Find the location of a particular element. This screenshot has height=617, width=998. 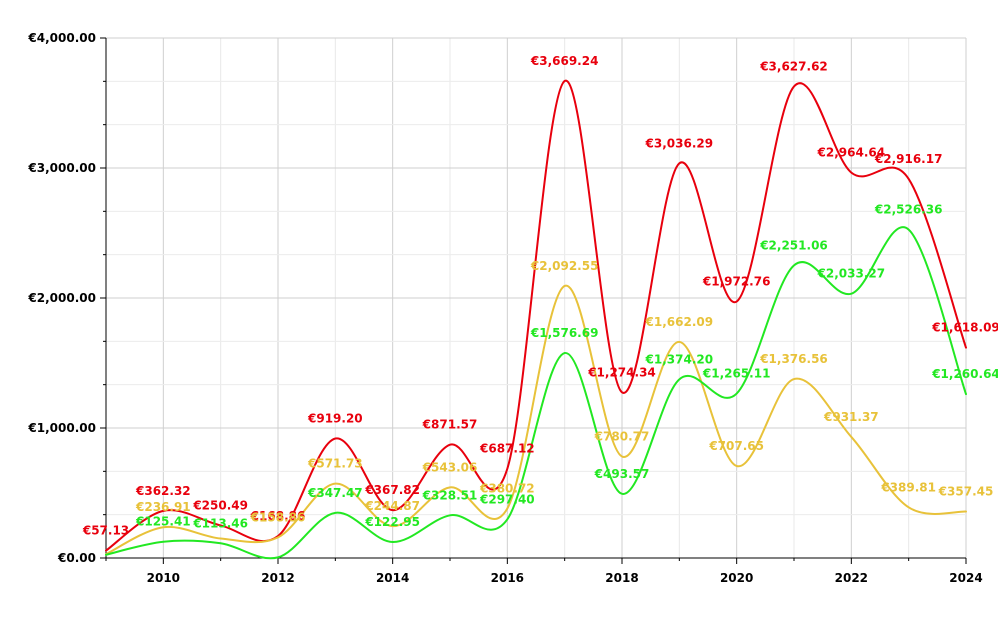

data-label: €707.65 is located at coordinates (736, 446).